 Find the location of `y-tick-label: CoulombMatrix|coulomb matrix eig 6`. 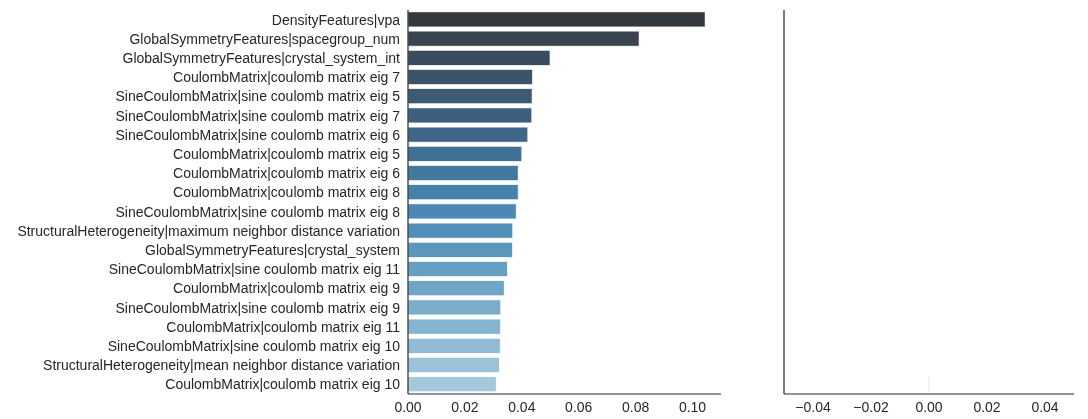

y-tick-label: CoulombMatrix|coulomb matrix eig 6 is located at coordinates (287, 173).